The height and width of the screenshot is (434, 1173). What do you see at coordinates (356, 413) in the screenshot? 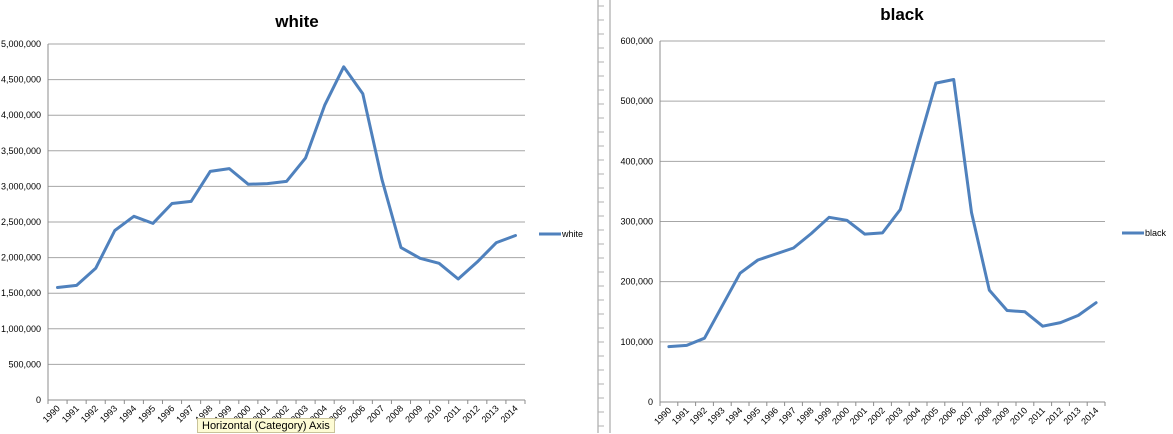
I see `x-tick-label: 2006` at bounding box center [356, 413].